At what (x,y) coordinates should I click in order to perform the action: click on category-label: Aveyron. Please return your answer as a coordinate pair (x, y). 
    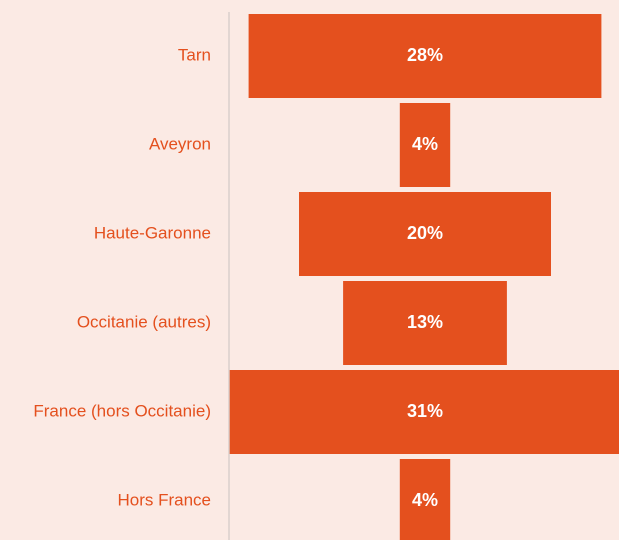
    Looking at the image, I should click on (180, 143).